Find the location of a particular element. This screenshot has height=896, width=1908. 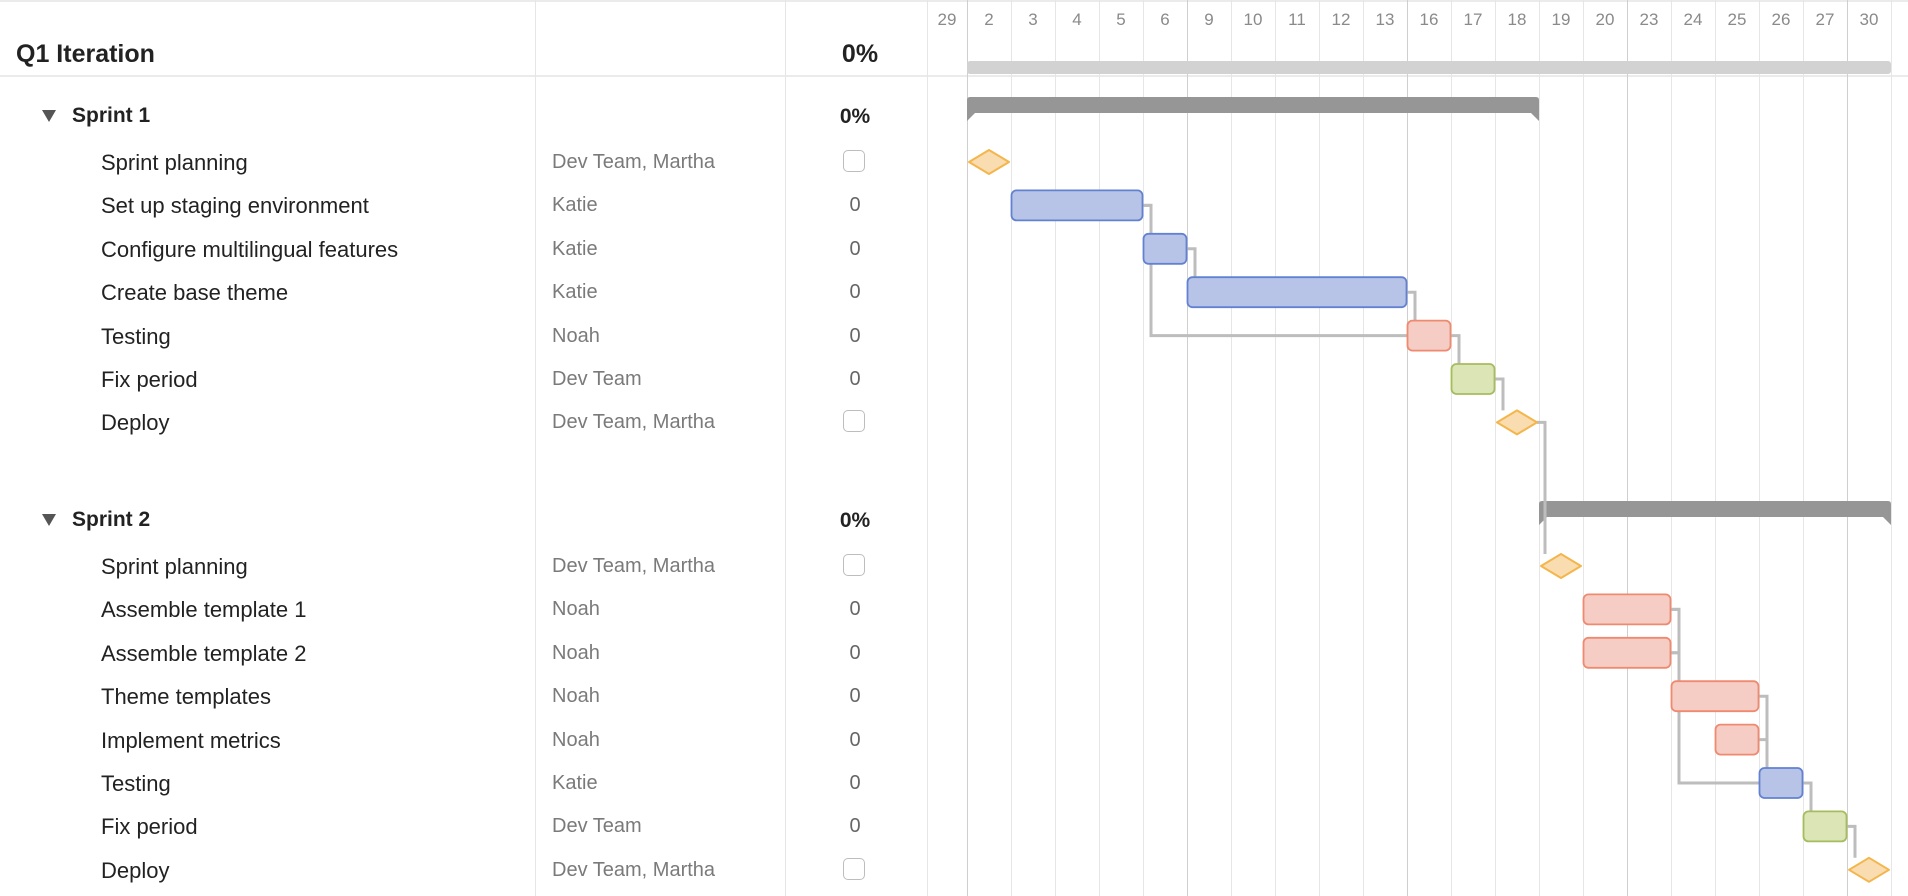

task-name: Configure multilingual features is located at coordinates (250, 249).